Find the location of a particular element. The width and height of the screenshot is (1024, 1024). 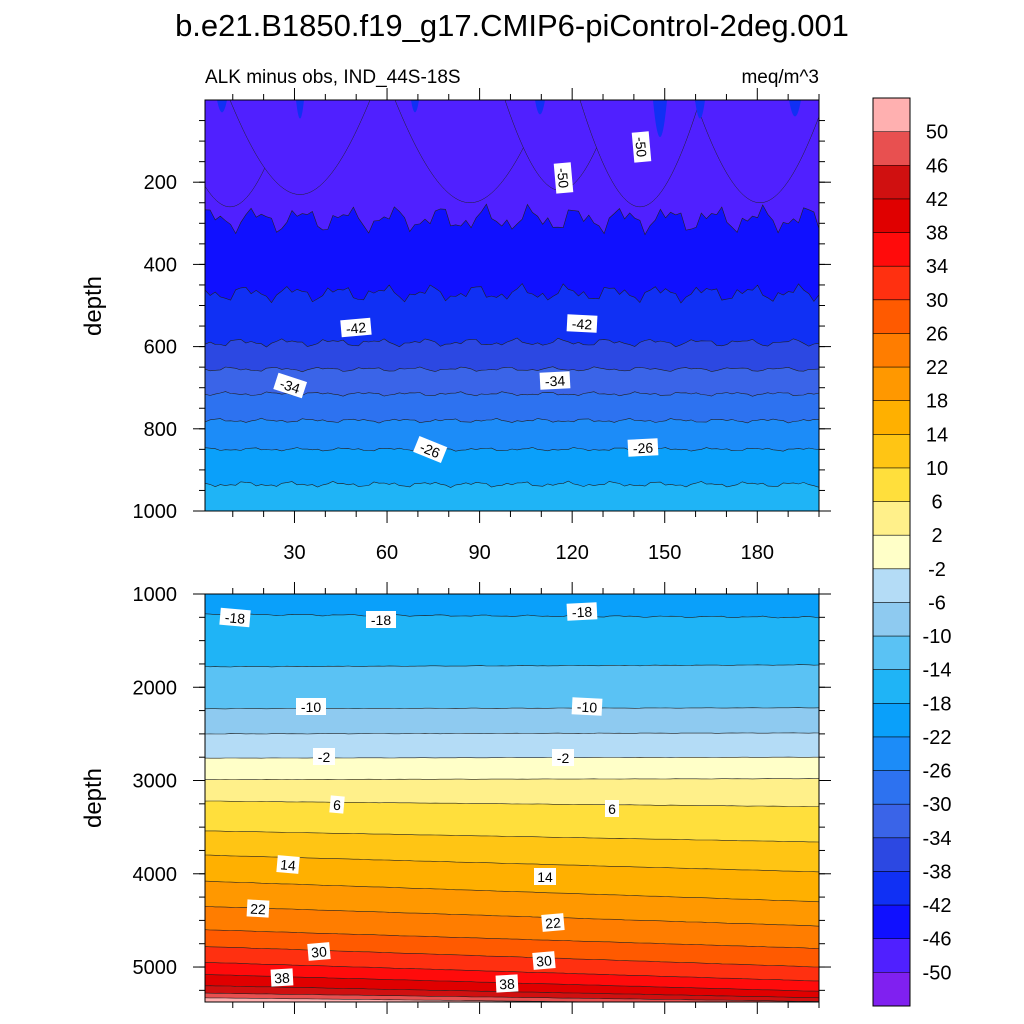

colorbar-label: -26 is located at coordinates (937, 772).